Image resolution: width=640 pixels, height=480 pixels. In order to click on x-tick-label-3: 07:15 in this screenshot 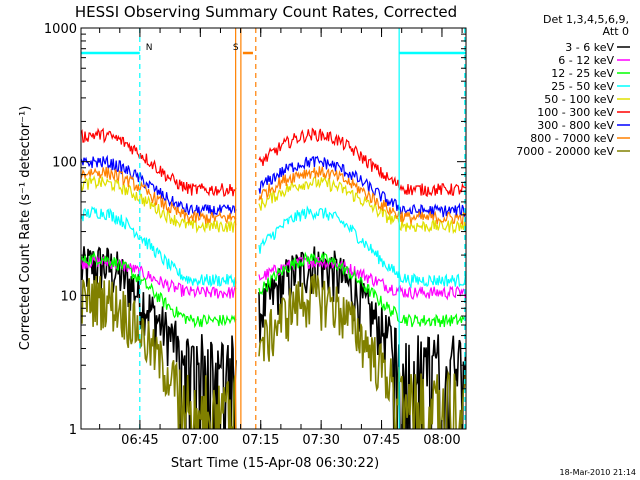, I will do `click(260, 440)`.